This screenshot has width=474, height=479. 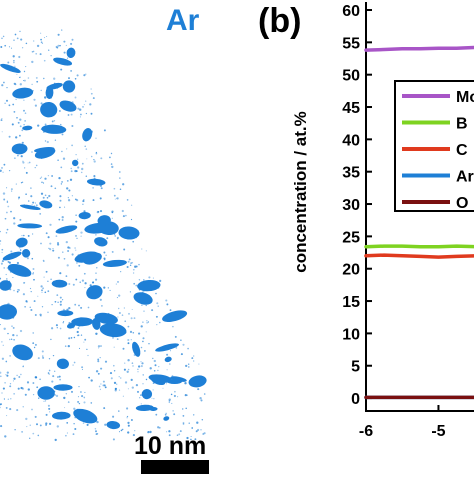 I want to click on y-tick-label: 45, so click(x=351, y=108).